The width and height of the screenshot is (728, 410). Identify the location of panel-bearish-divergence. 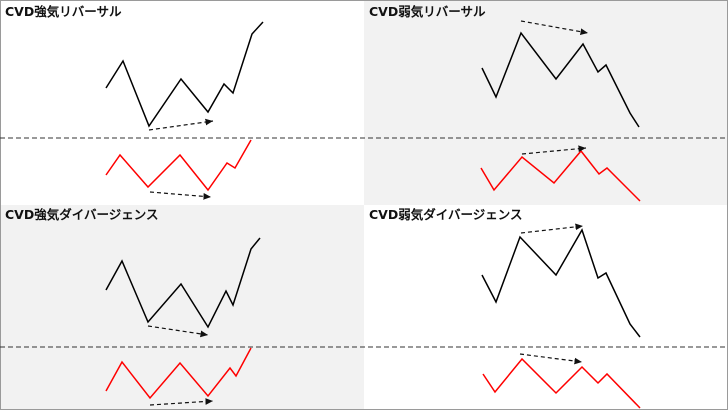
(561, 316).